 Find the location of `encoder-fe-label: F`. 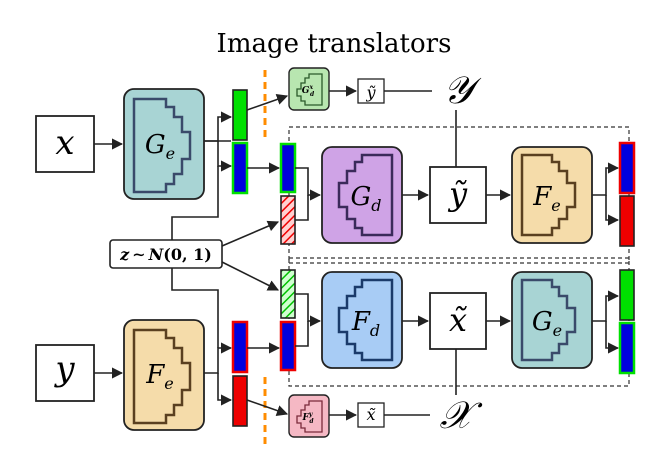

encoder-fe-label: F is located at coordinates (155, 375).